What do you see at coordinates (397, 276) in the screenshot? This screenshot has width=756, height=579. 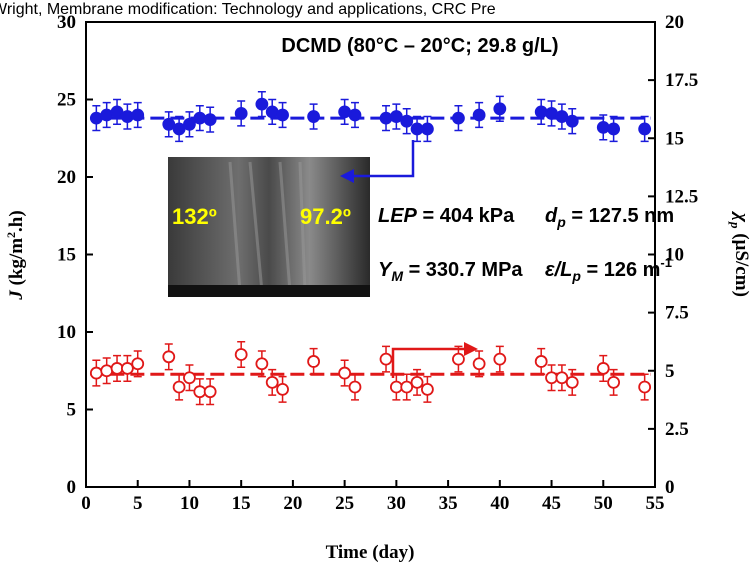 I see `annotation-text: M` at bounding box center [397, 276].